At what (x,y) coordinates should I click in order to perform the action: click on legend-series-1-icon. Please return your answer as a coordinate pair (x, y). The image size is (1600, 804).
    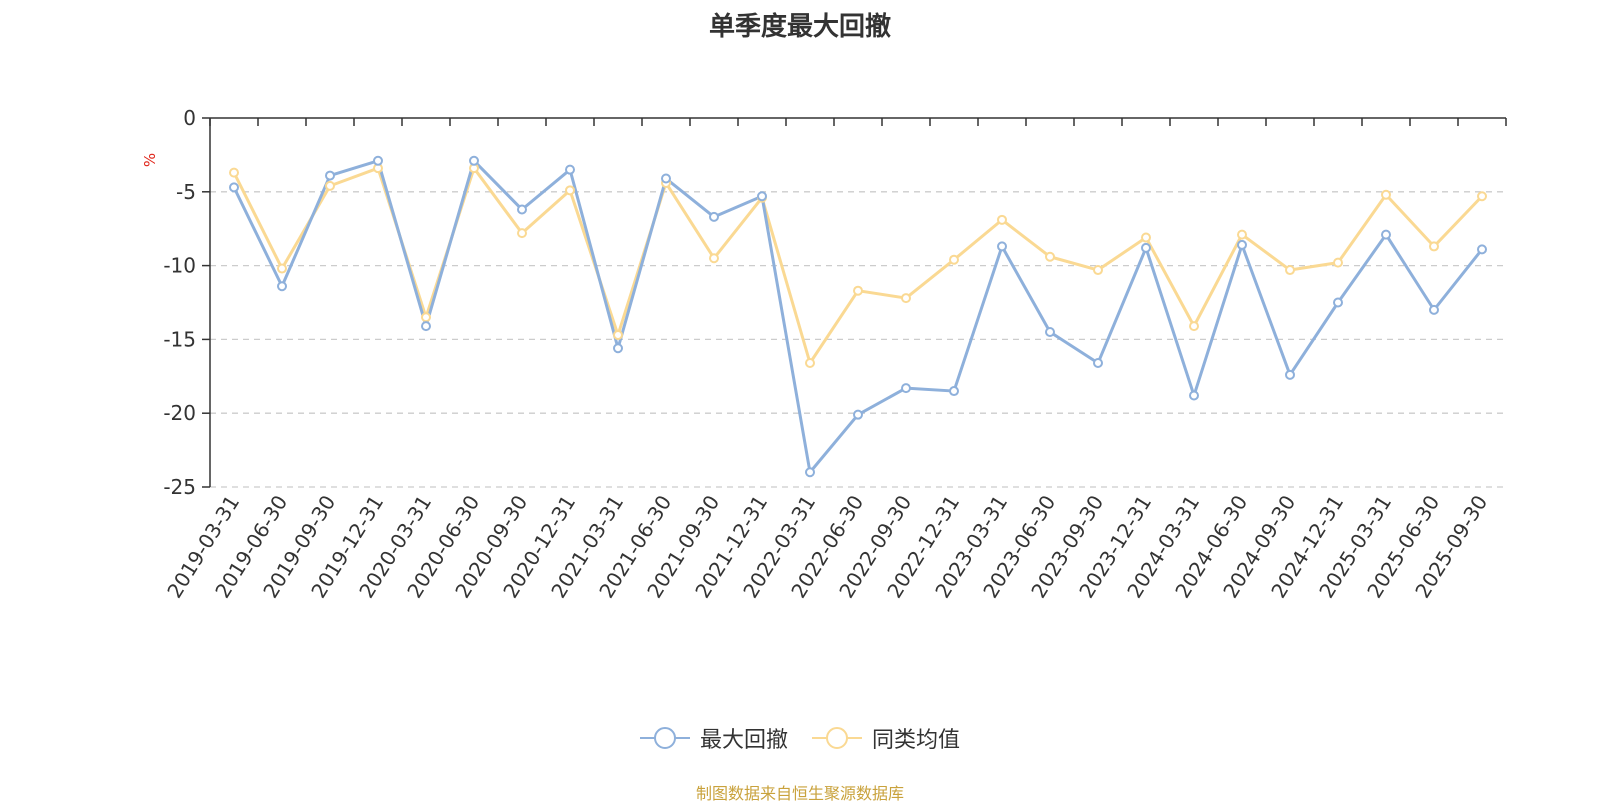
    Looking at the image, I should click on (665, 738).